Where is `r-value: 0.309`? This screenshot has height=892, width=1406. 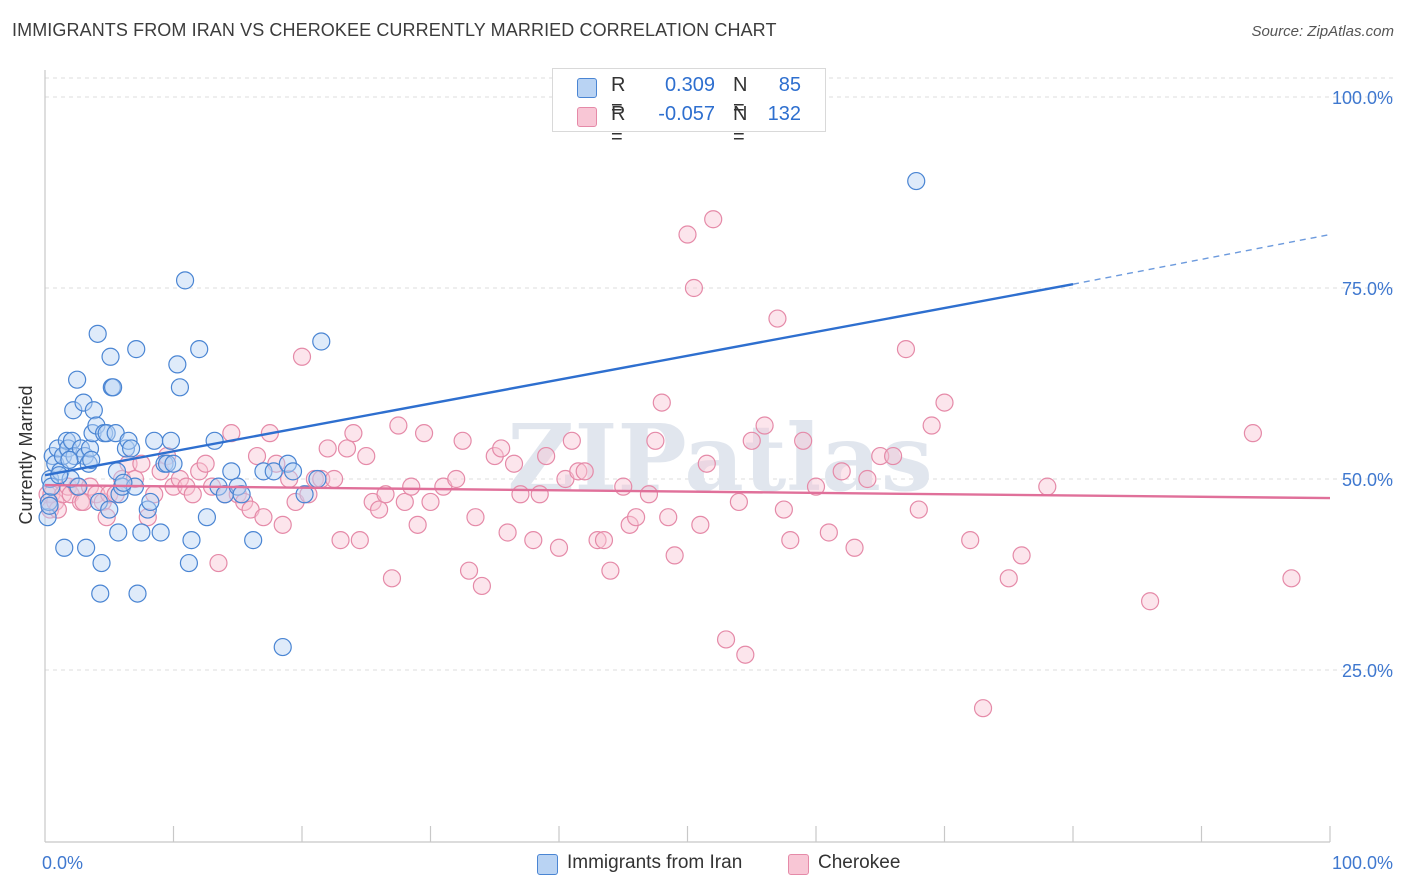
r-value: 0.309 is located at coordinates (689, 85).